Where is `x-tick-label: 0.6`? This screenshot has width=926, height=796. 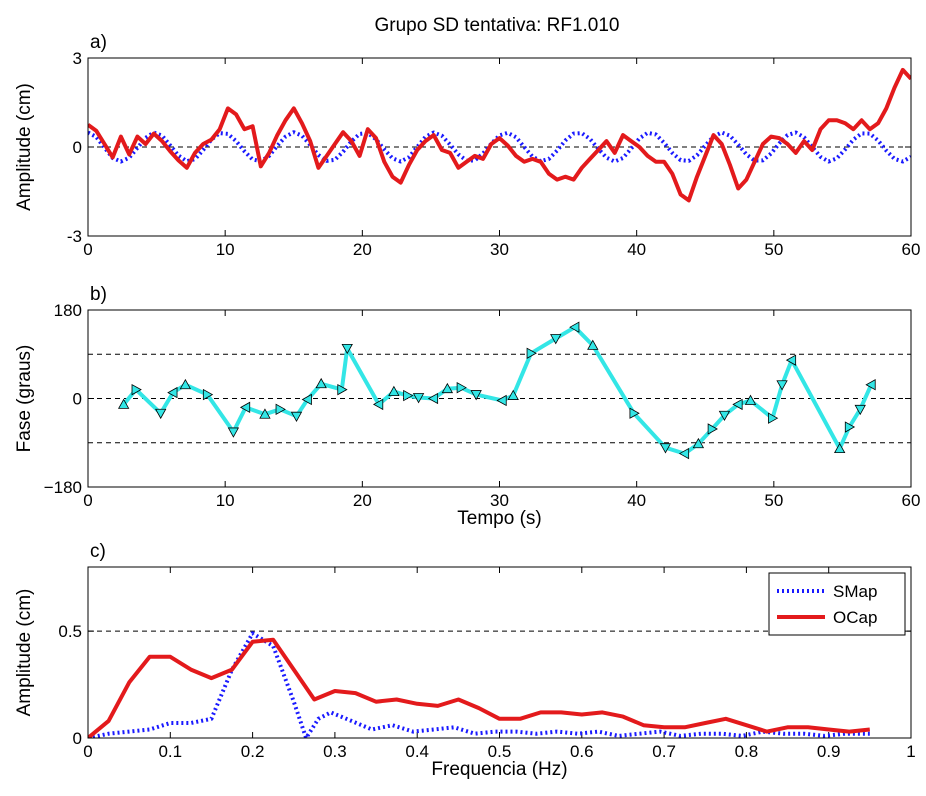 x-tick-label: 0.6 is located at coordinates (582, 751).